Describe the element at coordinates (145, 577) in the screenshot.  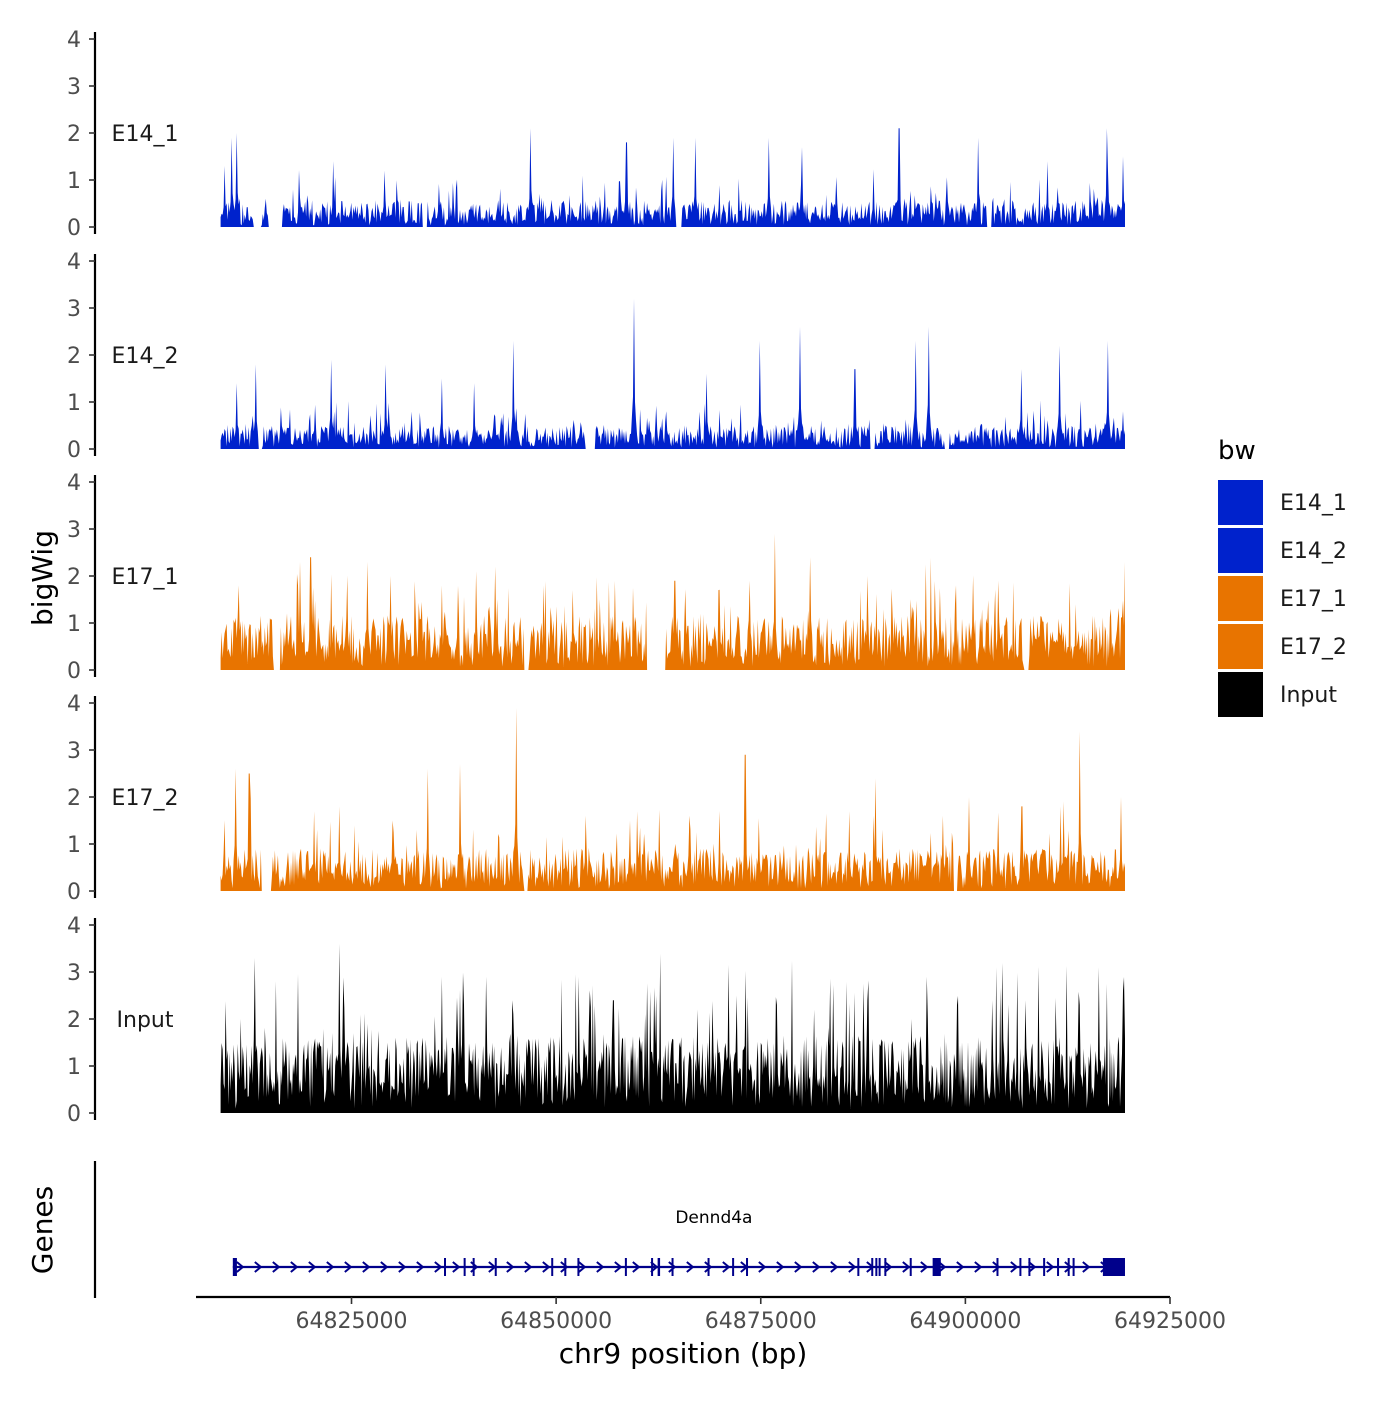
I see `track-label: E17_1` at that location.